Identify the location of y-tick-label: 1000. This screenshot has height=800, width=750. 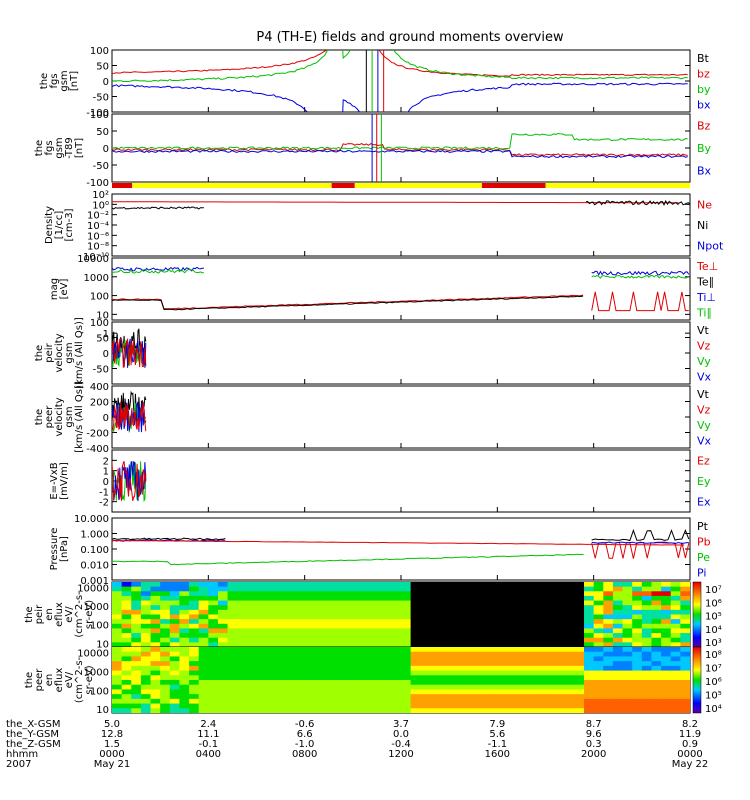
(96, 673).